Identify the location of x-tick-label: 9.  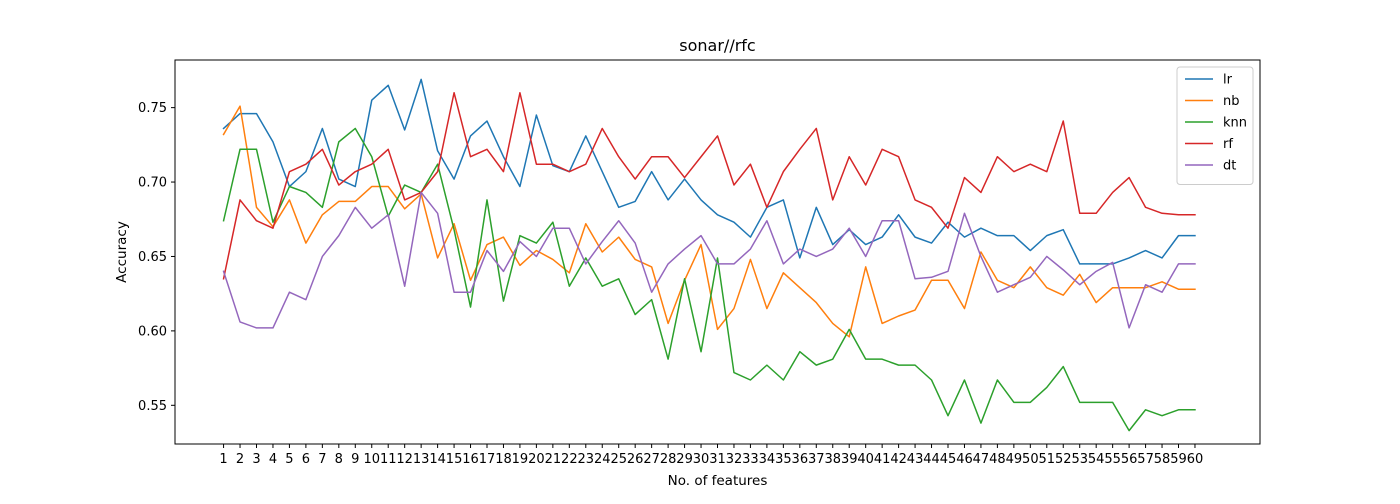
(355, 459).